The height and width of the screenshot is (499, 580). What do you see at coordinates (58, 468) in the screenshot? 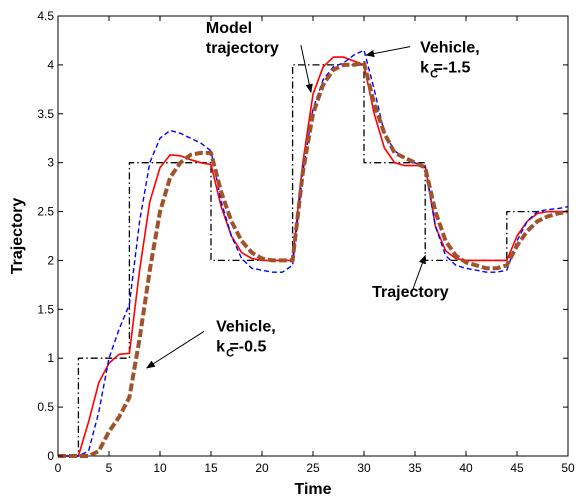
I see `x-tick-label: 0` at bounding box center [58, 468].